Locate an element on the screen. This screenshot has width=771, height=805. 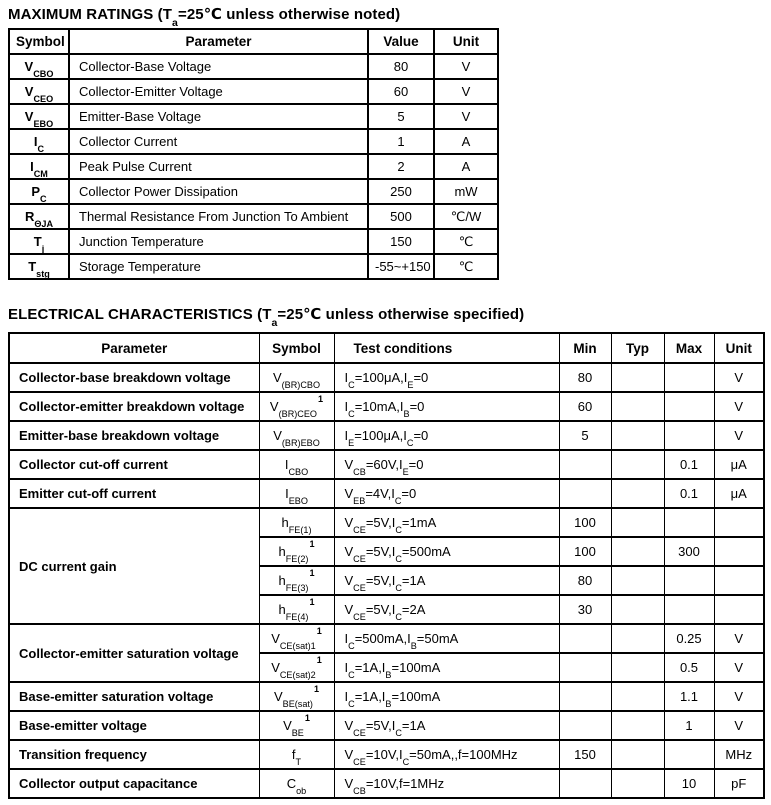
parameter-cell: Collector output capacitance is located at coordinates (134, 783).